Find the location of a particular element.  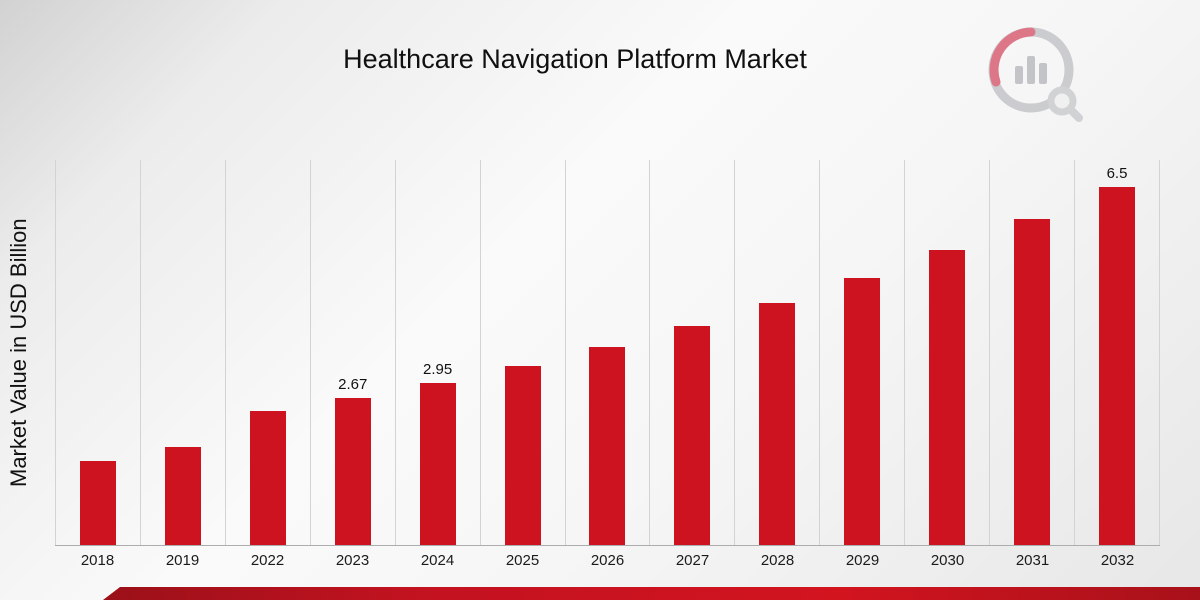

grid-column-2028 is located at coordinates (776, 352).